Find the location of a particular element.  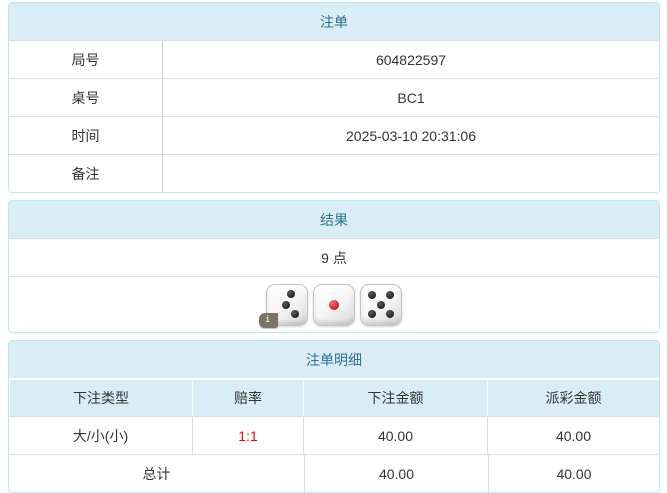

bet-details-total-row: 总计 40.00 40.00 is located at coordinates (334, 473).